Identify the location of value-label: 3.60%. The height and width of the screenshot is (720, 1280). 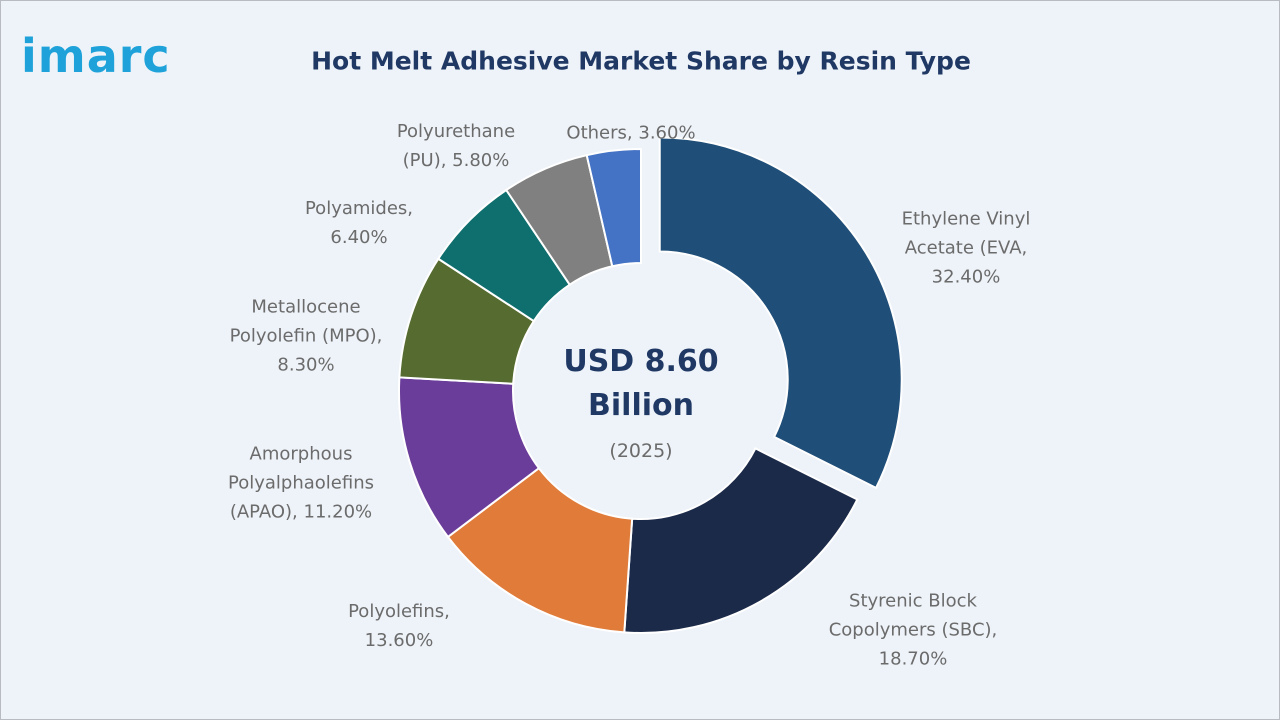
(667, 133).